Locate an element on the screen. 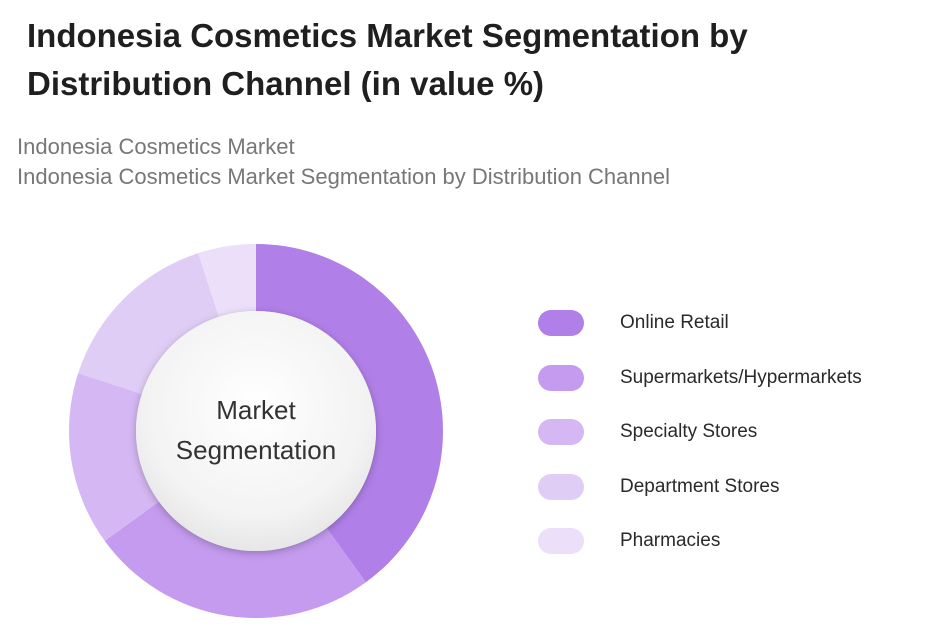 Image resolution: width=951 pixels, height=640 pixels. legend-label: Online Retail is located at coordinates (674, 323).